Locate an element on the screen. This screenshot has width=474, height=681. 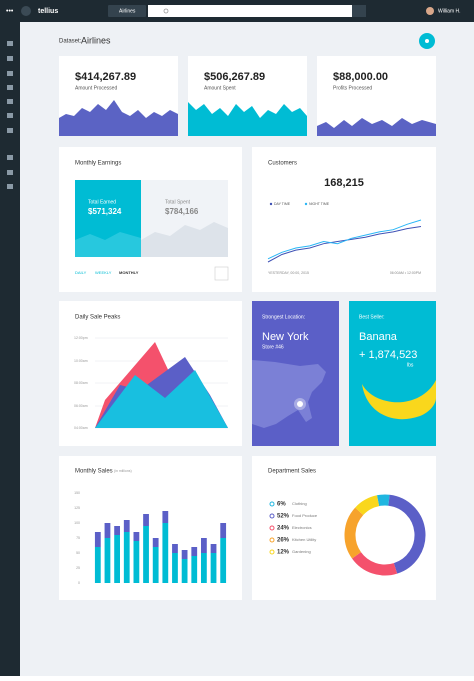
stat-cards is located at coordinates (247, 96).